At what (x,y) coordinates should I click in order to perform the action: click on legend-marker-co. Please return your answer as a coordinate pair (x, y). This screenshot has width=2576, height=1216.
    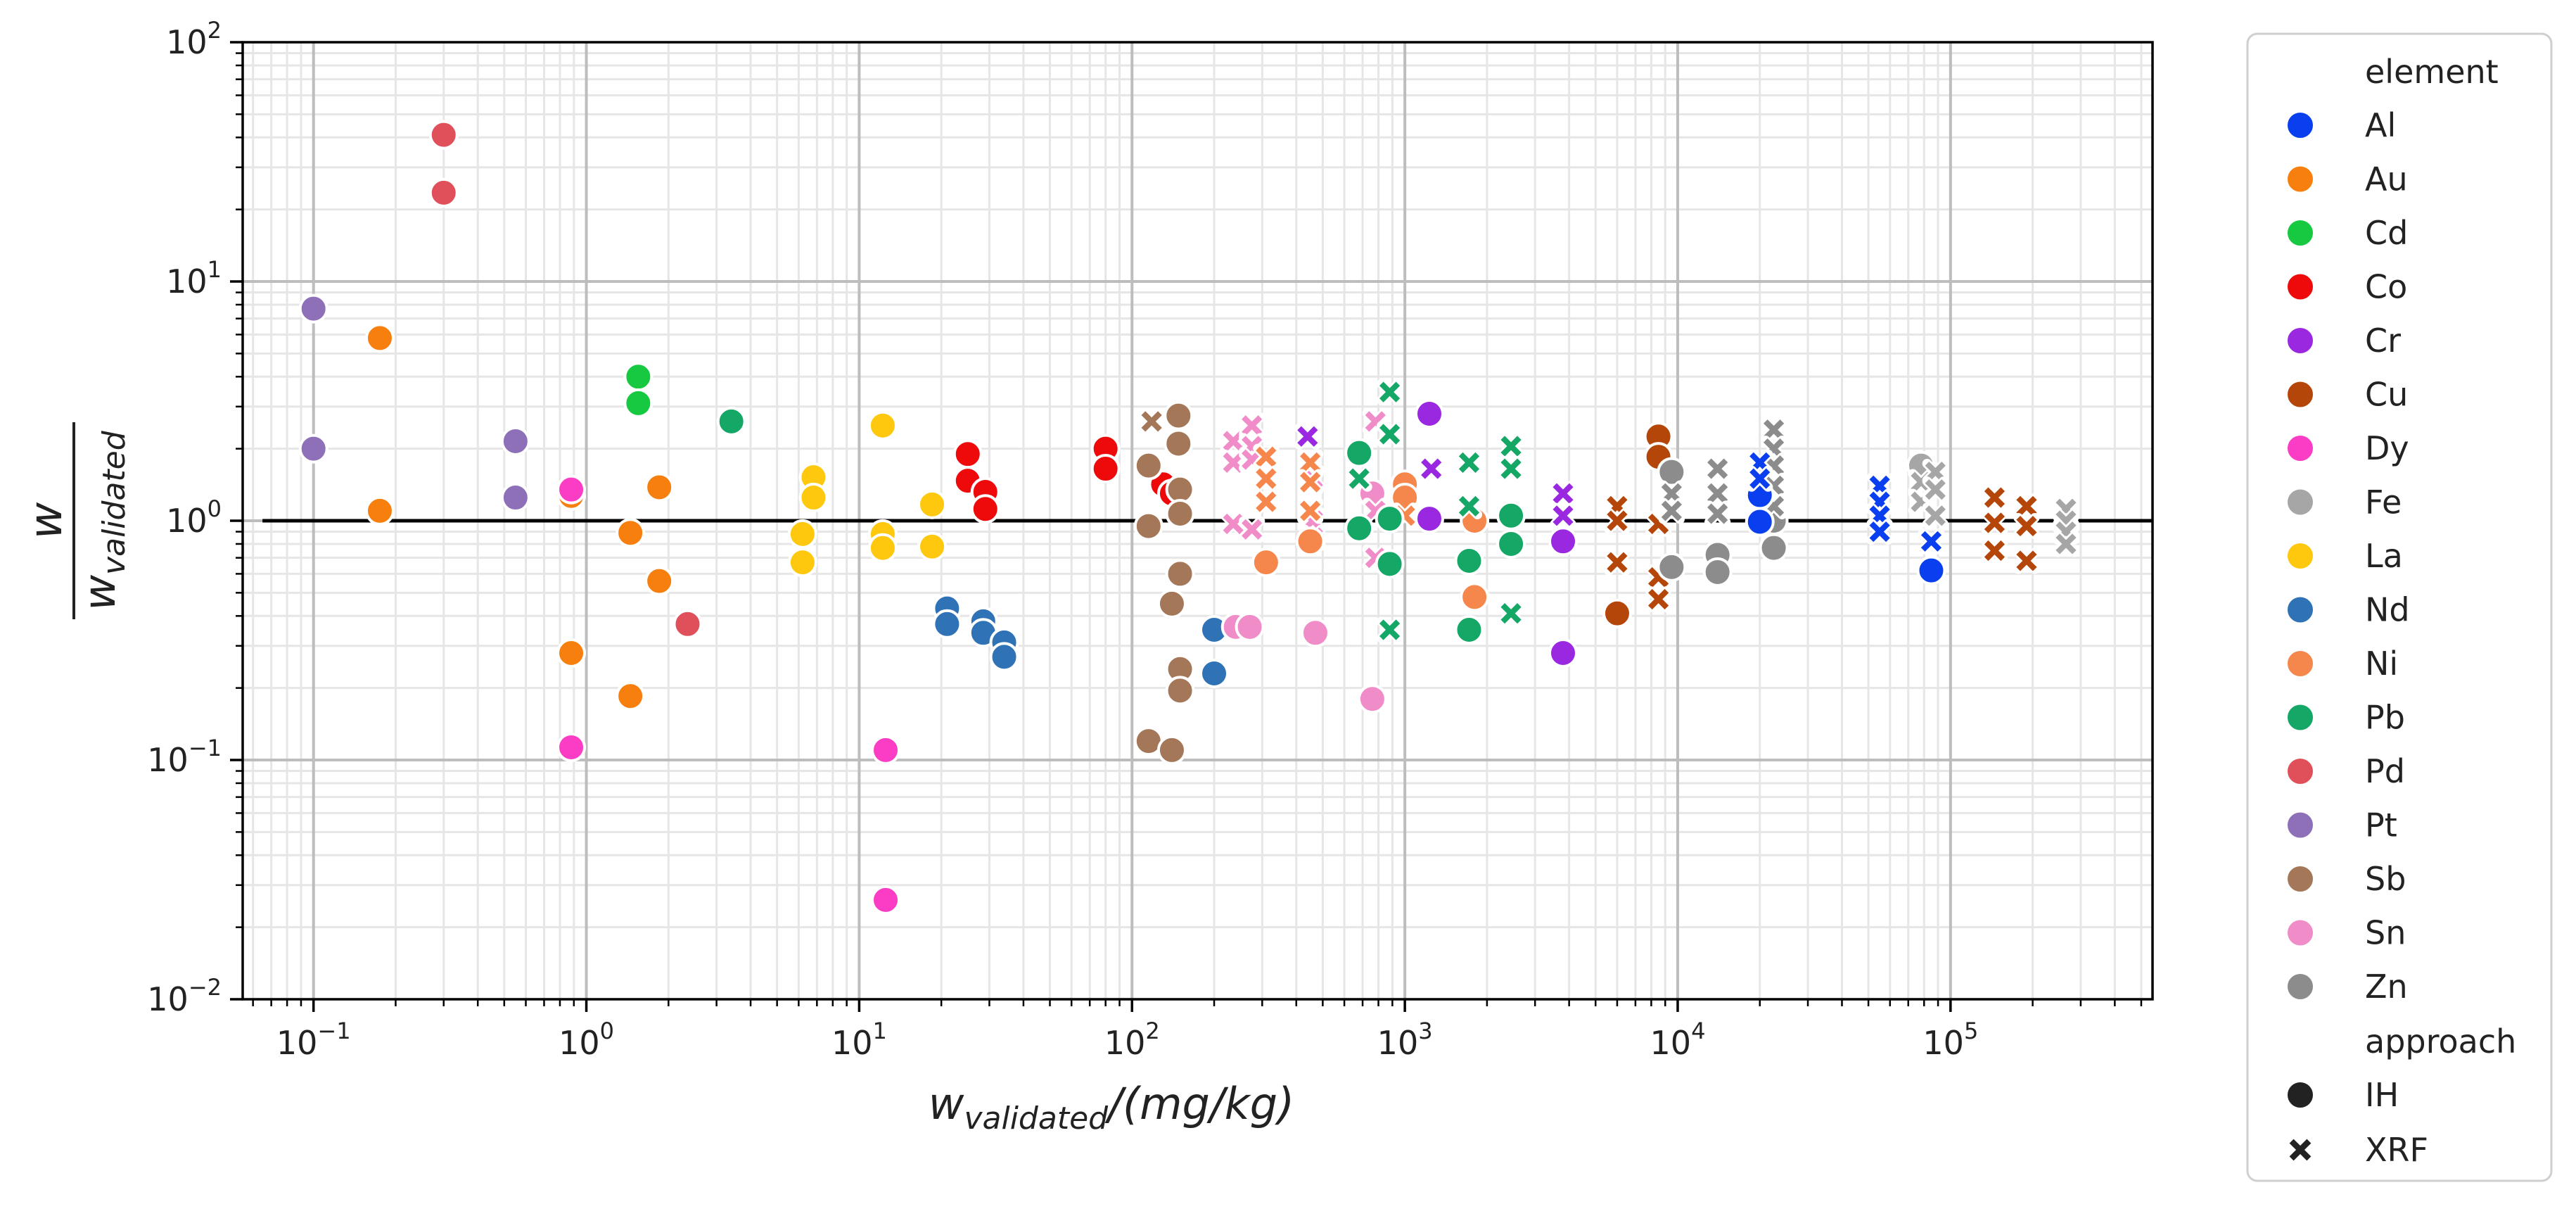
    Looking at the image, I should click on (2300, 287).